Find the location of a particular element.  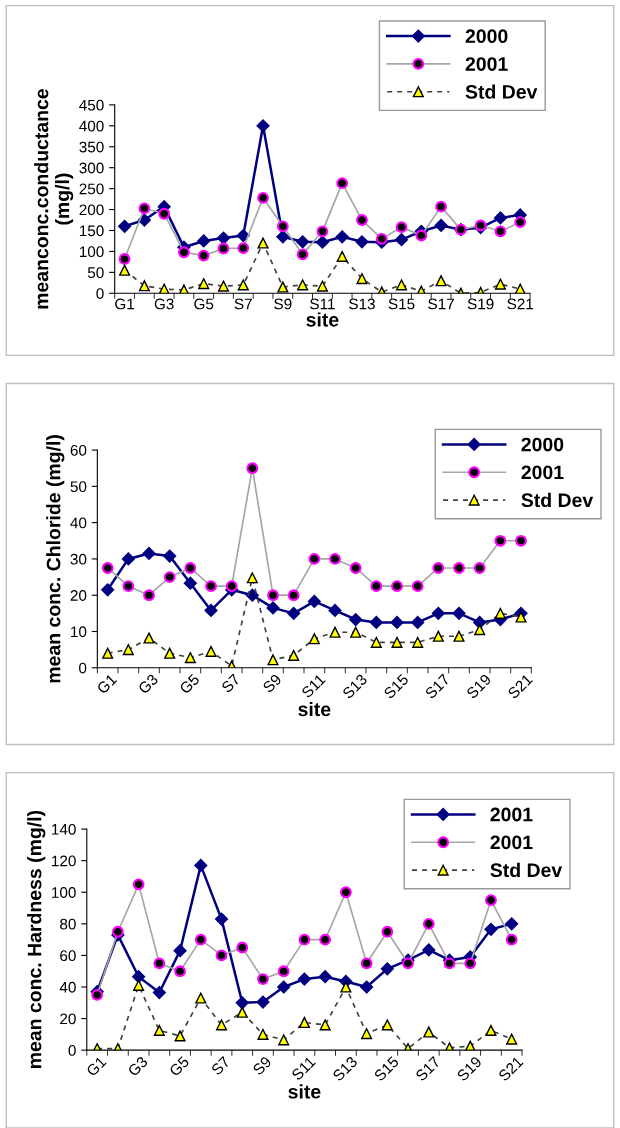

y-tick-label: 350 is located at coordinates (91, 147).